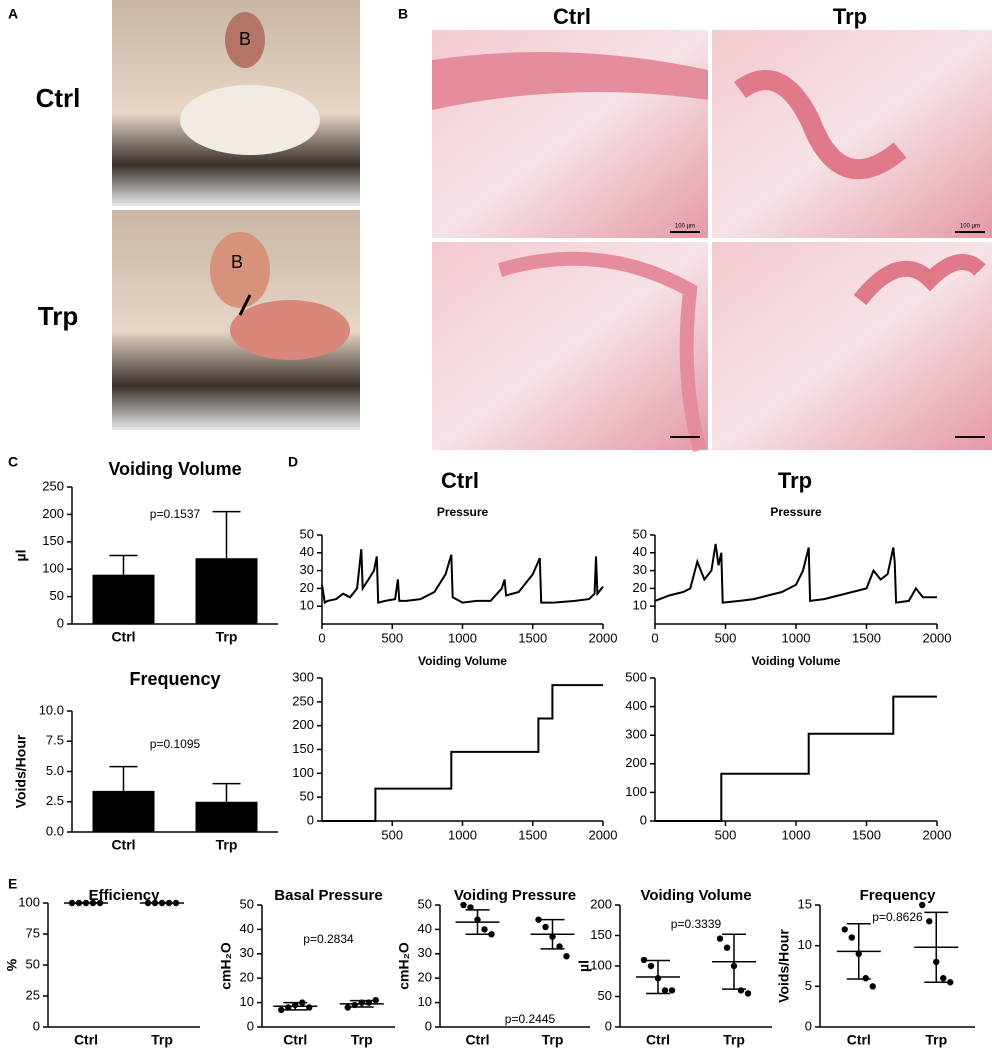 This screenshot has width=992, height=1050. Describe the element at coordinates (584, 966) in the screenshot. I see `y-axis-label: µl` at that location.